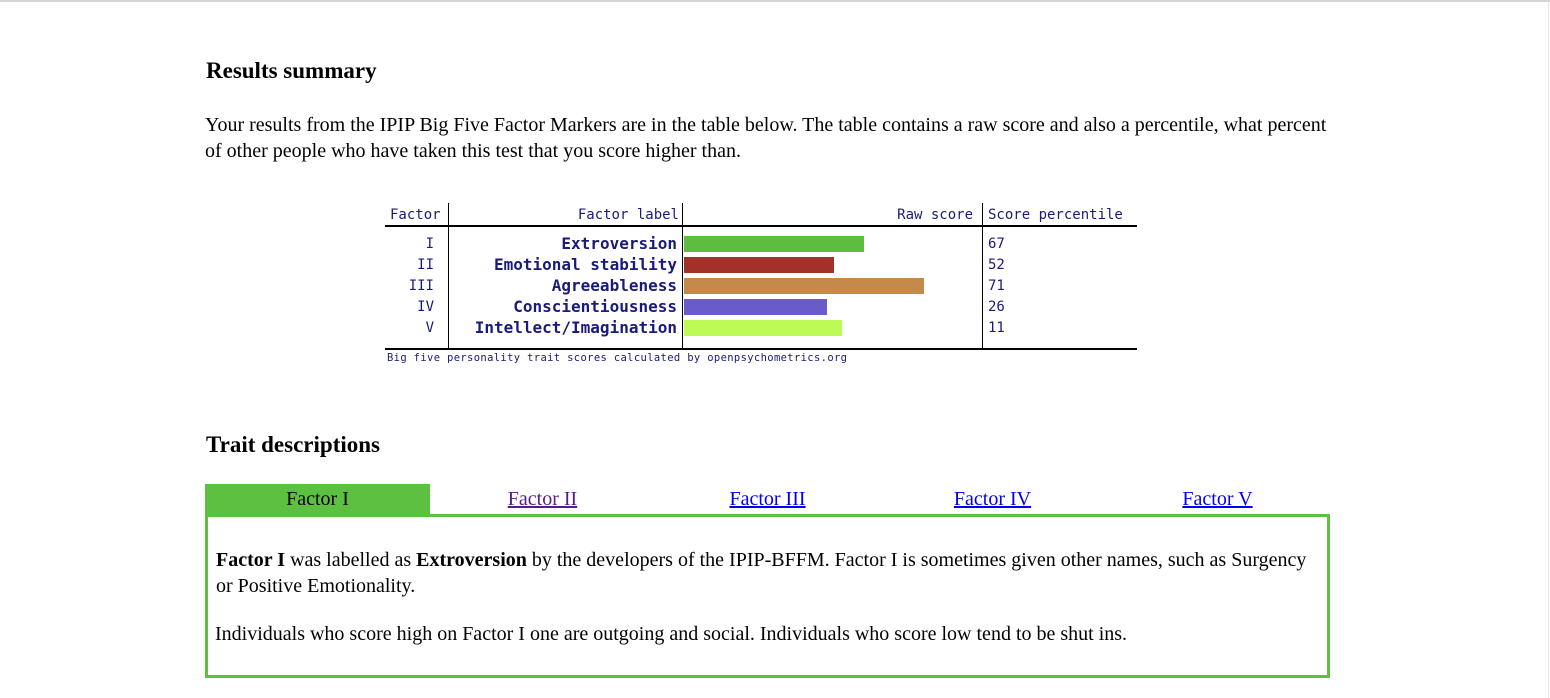 The height and width of the screenshot is (698, 1550). I want to click on row-factor-label: Extroversion, so click(619, 243).